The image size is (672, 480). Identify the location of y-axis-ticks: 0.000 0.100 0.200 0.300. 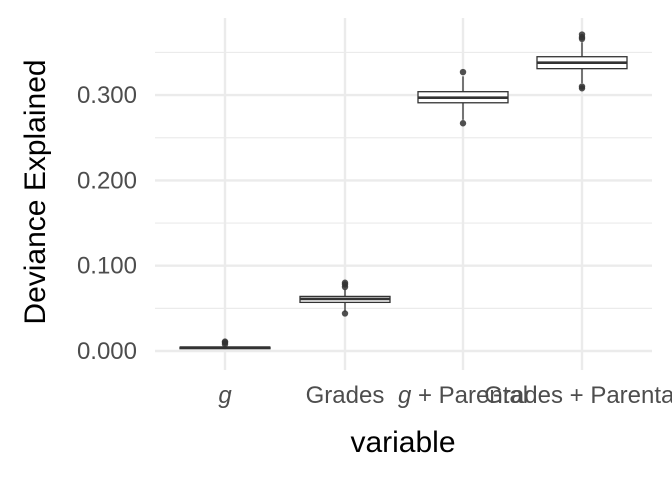
(107, 223).